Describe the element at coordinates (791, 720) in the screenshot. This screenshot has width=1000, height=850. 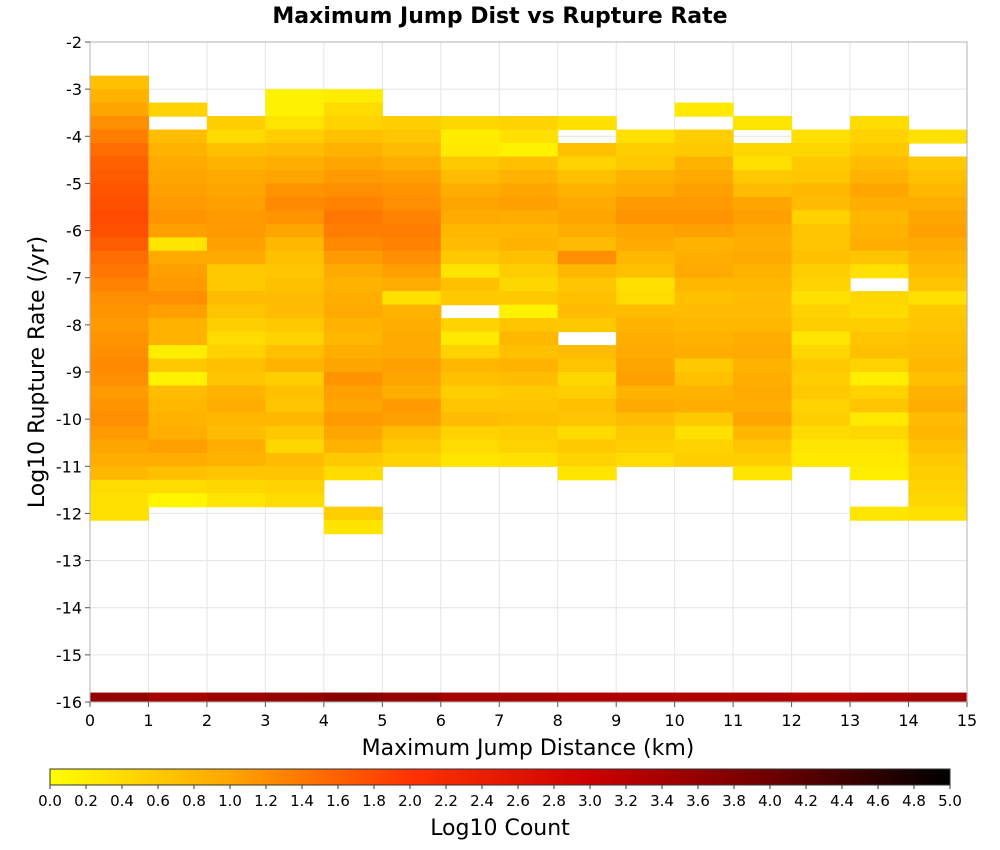
I see `x-tick-label: 12` at that location.